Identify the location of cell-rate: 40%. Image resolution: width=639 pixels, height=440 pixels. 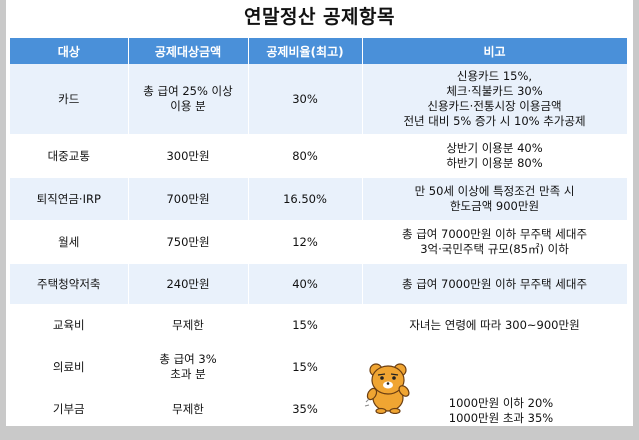
(305, 284).